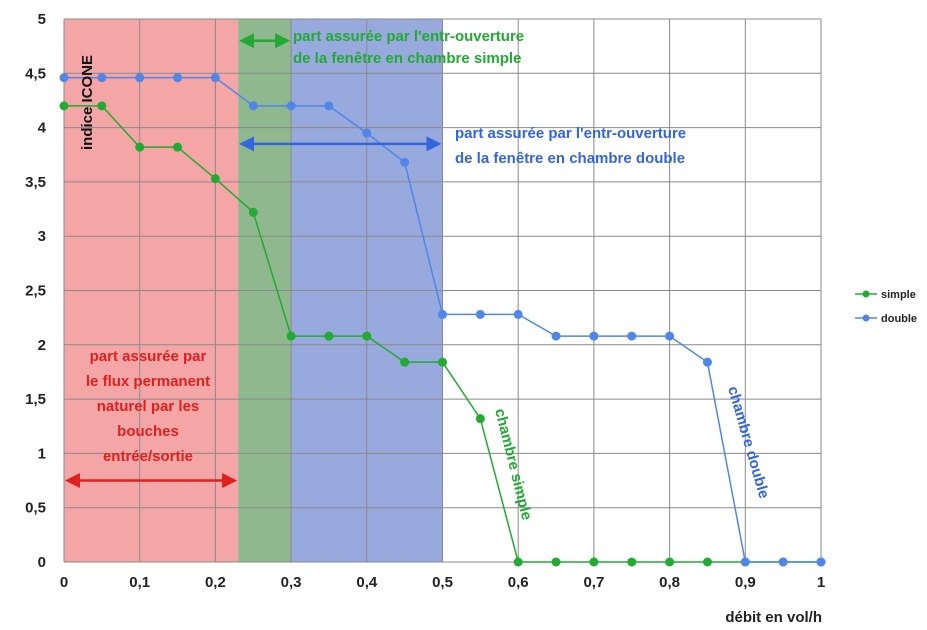 The width and height of the screenshot is (927, 630). What do you see at coordinates (148, 456) in the screenshot?
I see `annotation-permanent-line5: entrée/sortie` at bounding box center [148, 456].